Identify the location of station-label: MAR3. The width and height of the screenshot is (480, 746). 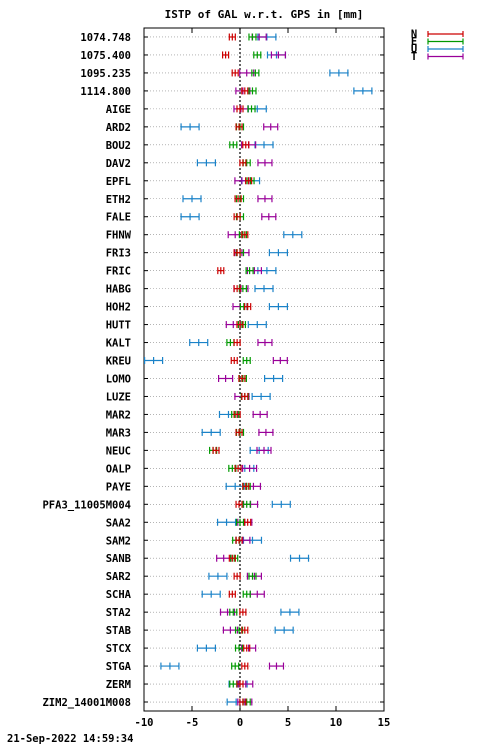
(118, 433).